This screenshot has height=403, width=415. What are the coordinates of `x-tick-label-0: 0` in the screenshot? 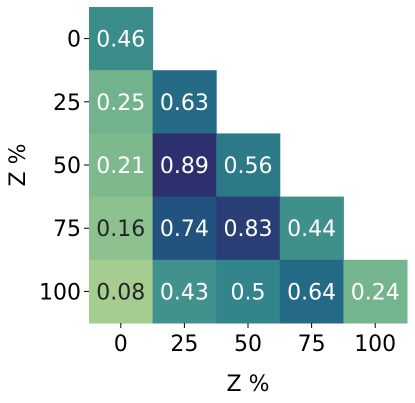 It's located at (121, 344).